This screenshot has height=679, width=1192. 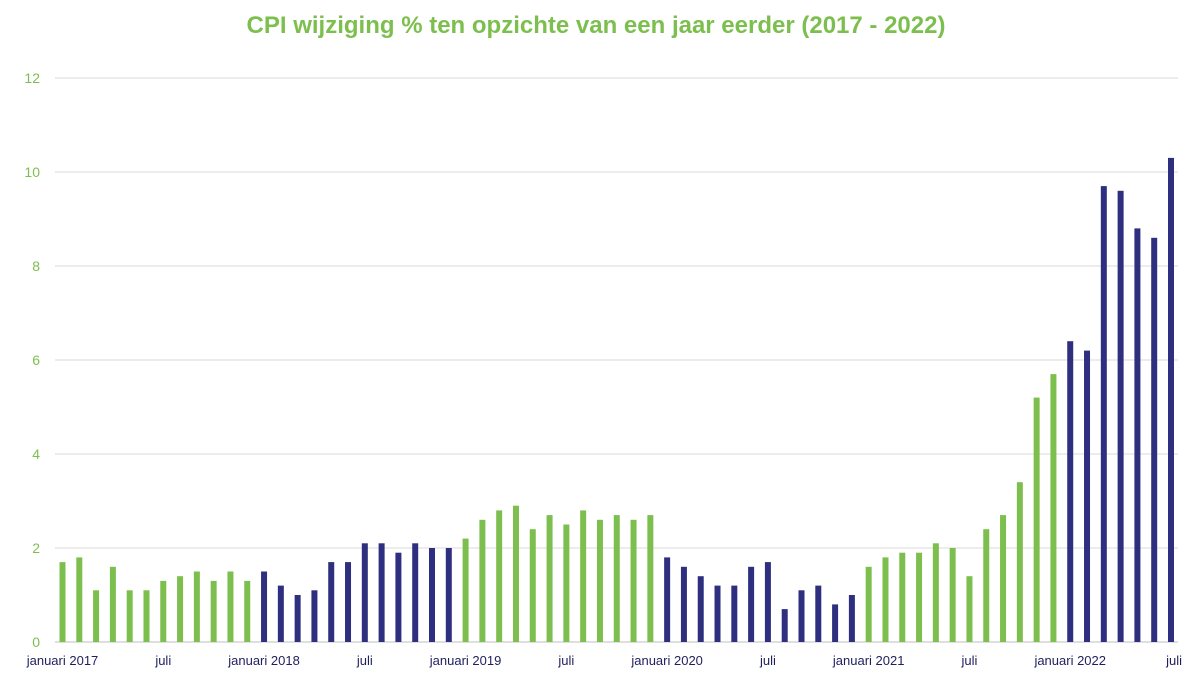 I want to click on x-tick-label: januari 2022, so click(x=1069, y=660).